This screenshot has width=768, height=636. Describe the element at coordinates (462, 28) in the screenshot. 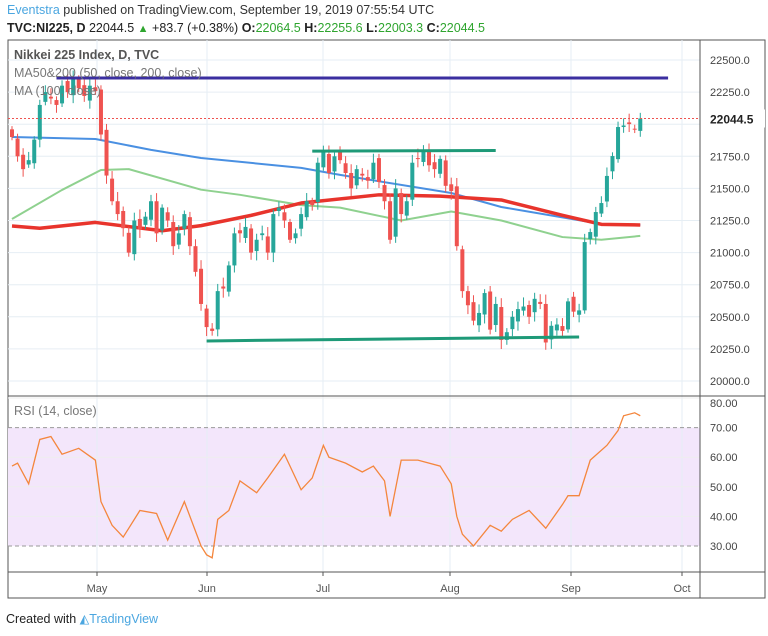

I see `close-value: 22044.5` at that location.